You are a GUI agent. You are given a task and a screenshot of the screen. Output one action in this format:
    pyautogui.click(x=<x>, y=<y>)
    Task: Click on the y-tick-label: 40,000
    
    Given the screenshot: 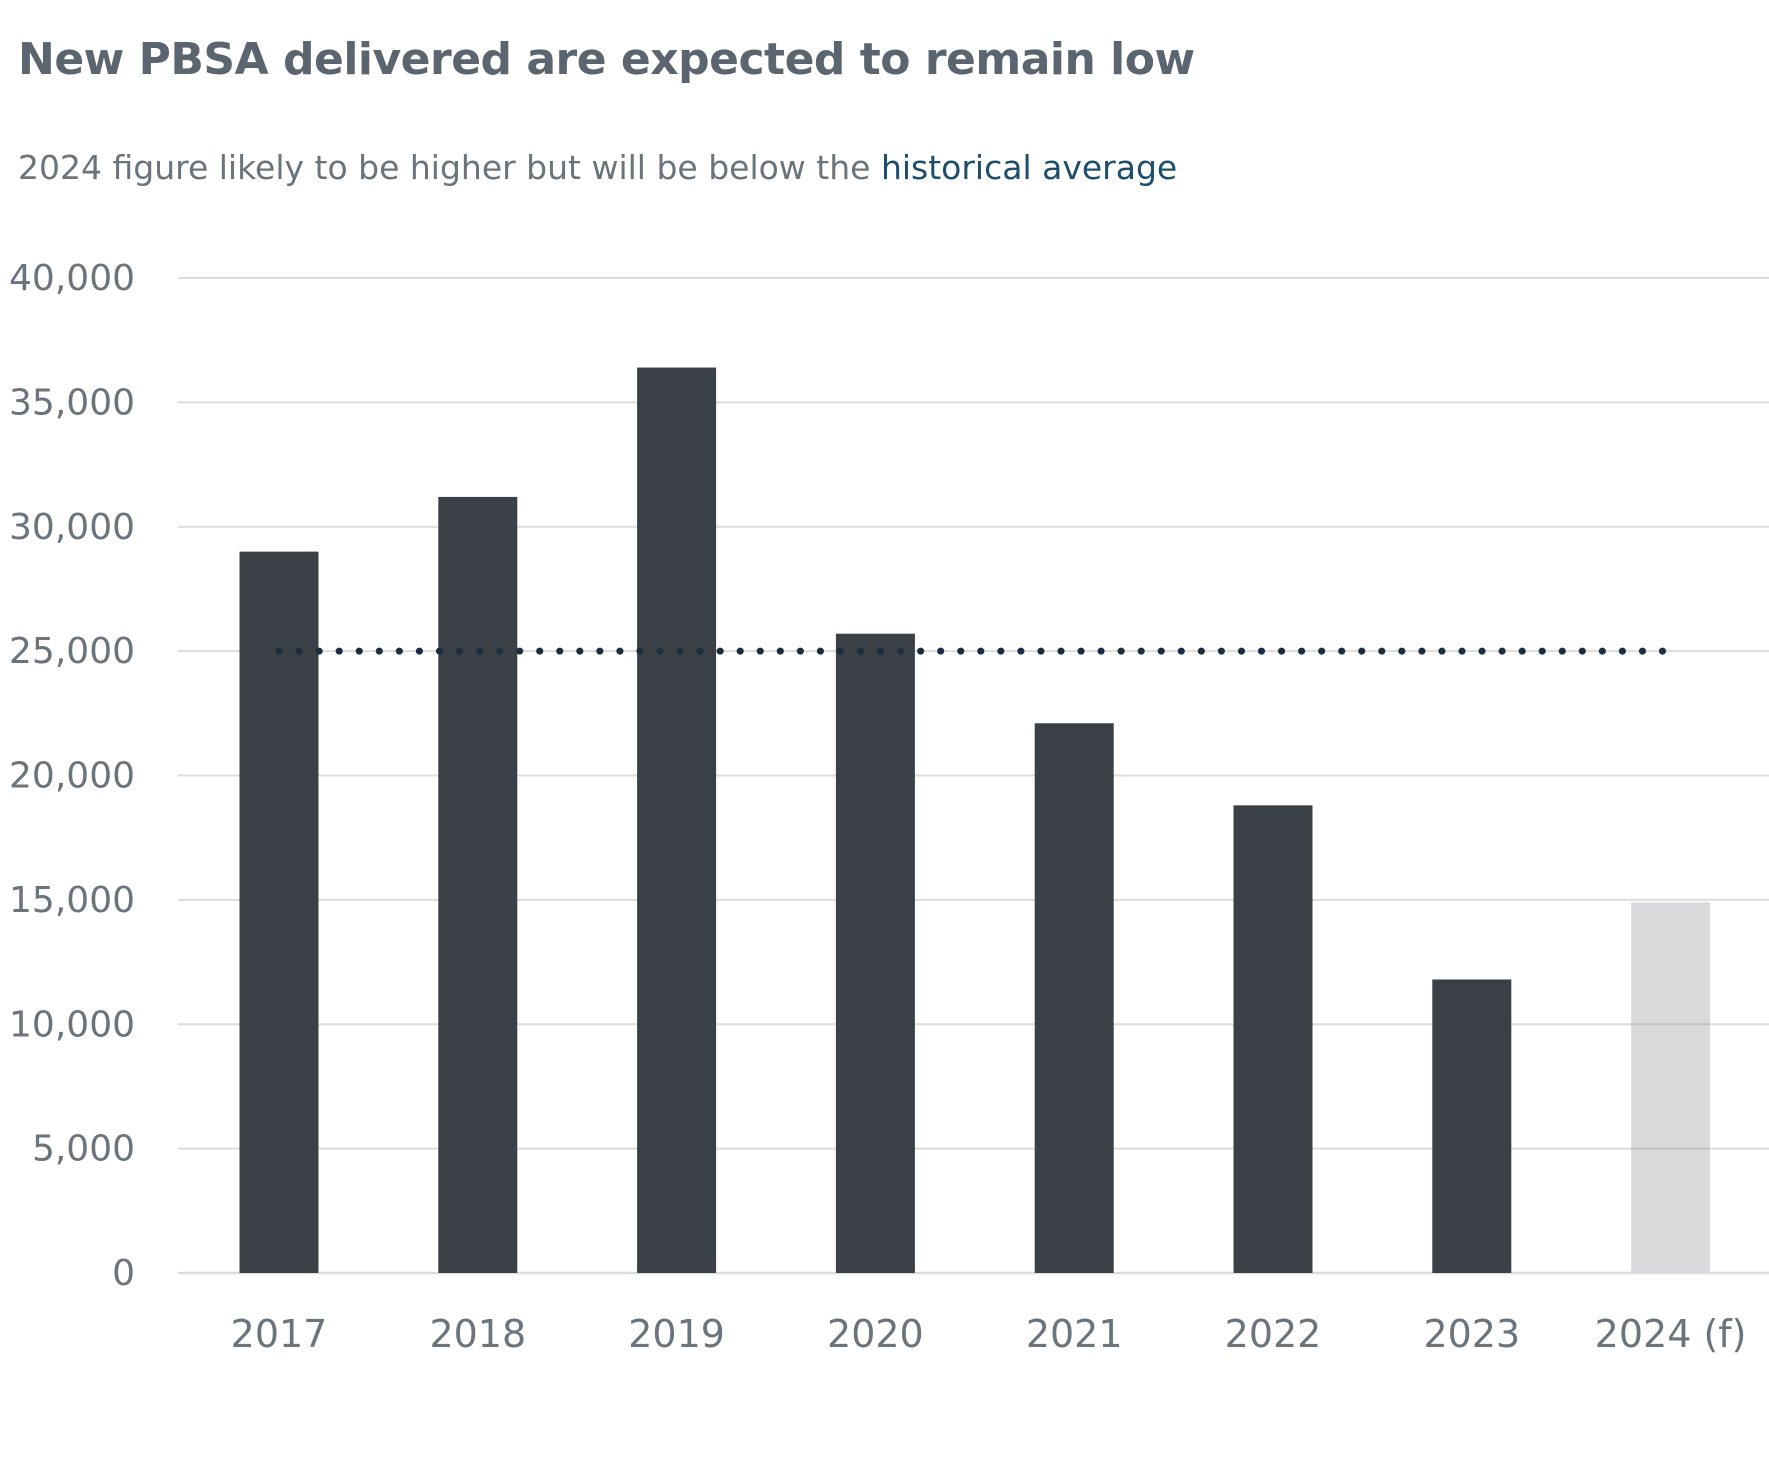 What is the action you would take?
    pyautogui.click(x=72, y=278)
    